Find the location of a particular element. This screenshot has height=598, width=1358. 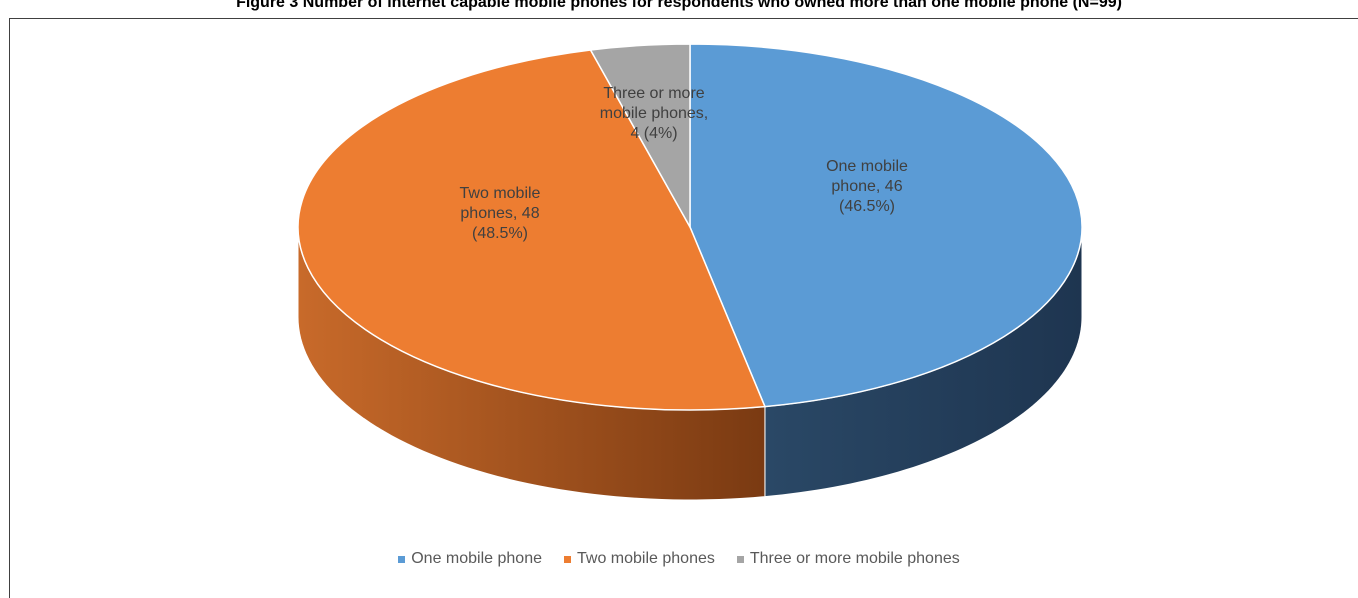

data-label-one-mobile-phone: One mobile phone, 46 (46.5%) is located at coordinates (867, 186).